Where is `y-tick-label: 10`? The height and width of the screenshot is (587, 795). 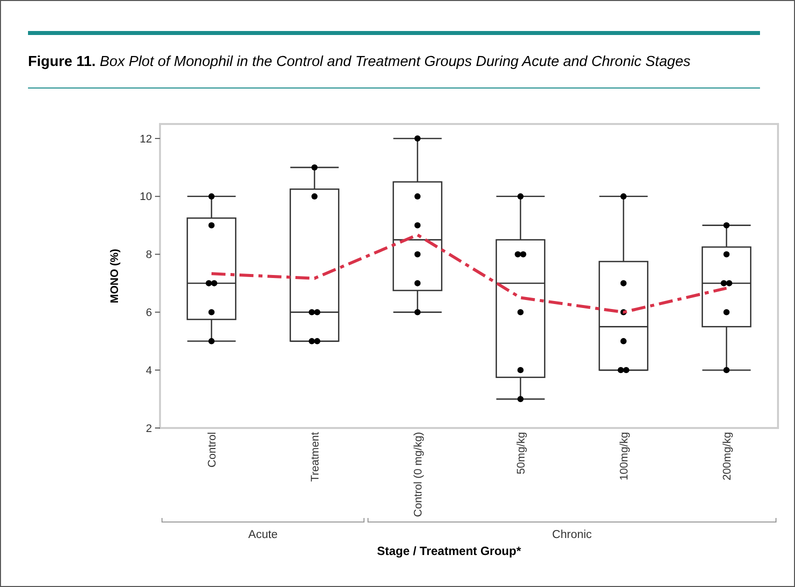 y-tick-label: 10 is located at coordinates (146, 197).